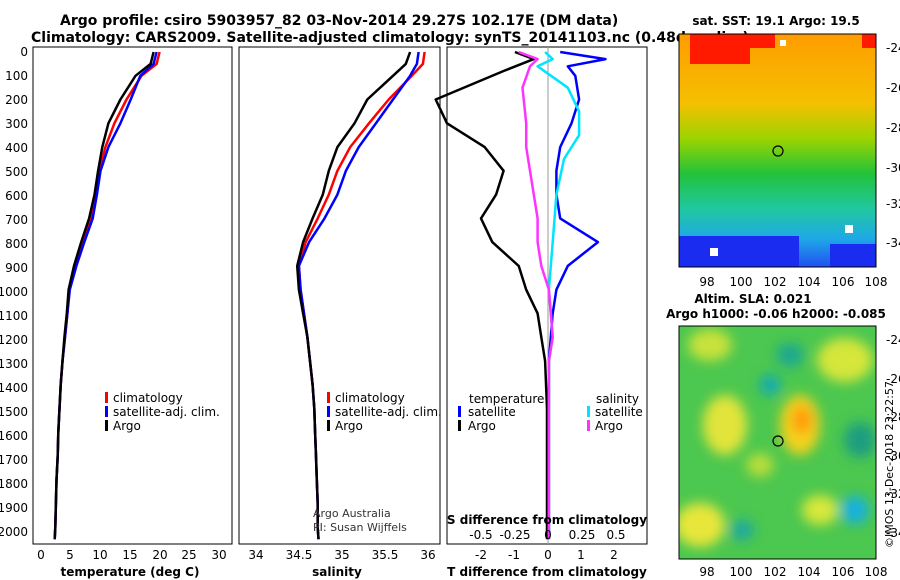 Image resolution: width=900 pixels, height=580 pixels. I want to click on temperature-x-ticks: 0 5 10 15 20 25 30, so click(131, 555).